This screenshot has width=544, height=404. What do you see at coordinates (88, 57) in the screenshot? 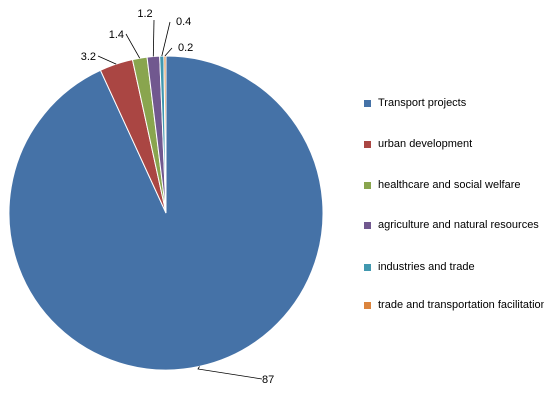
I see `data-label: 3.2` at bounding box center [88, 57].